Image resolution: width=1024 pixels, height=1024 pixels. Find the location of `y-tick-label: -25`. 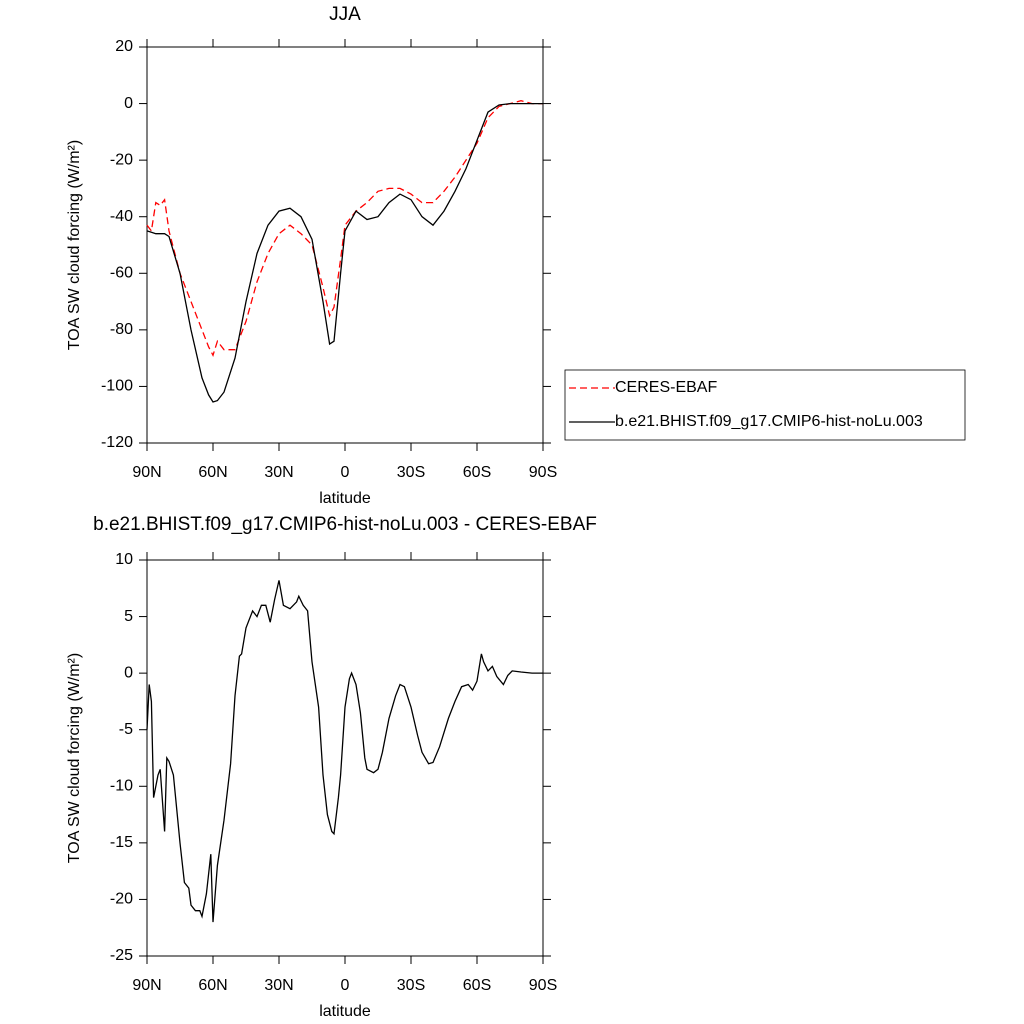

y-tick-label: -25 is located at coordinates (121, 955).